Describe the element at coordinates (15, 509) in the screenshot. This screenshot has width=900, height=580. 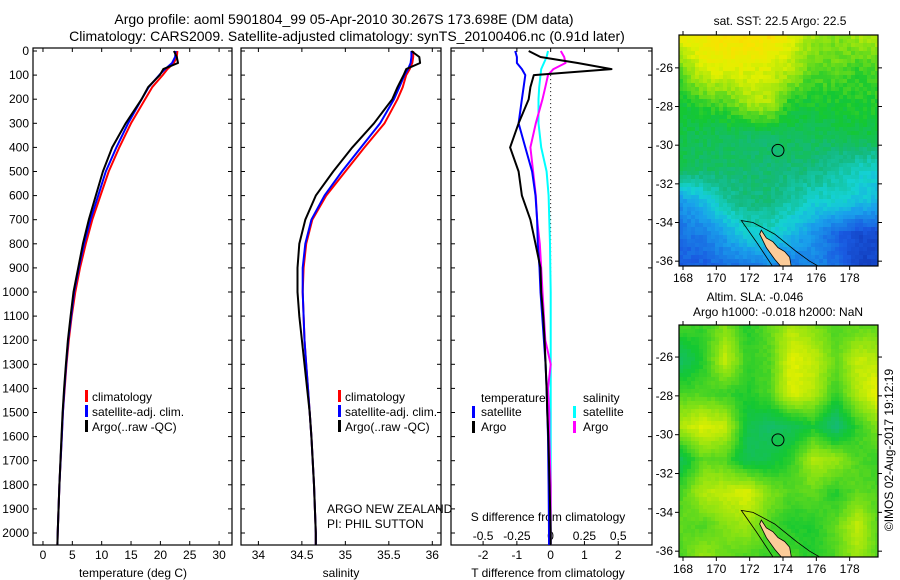
I see `y-tick-label: 1900` at that location.